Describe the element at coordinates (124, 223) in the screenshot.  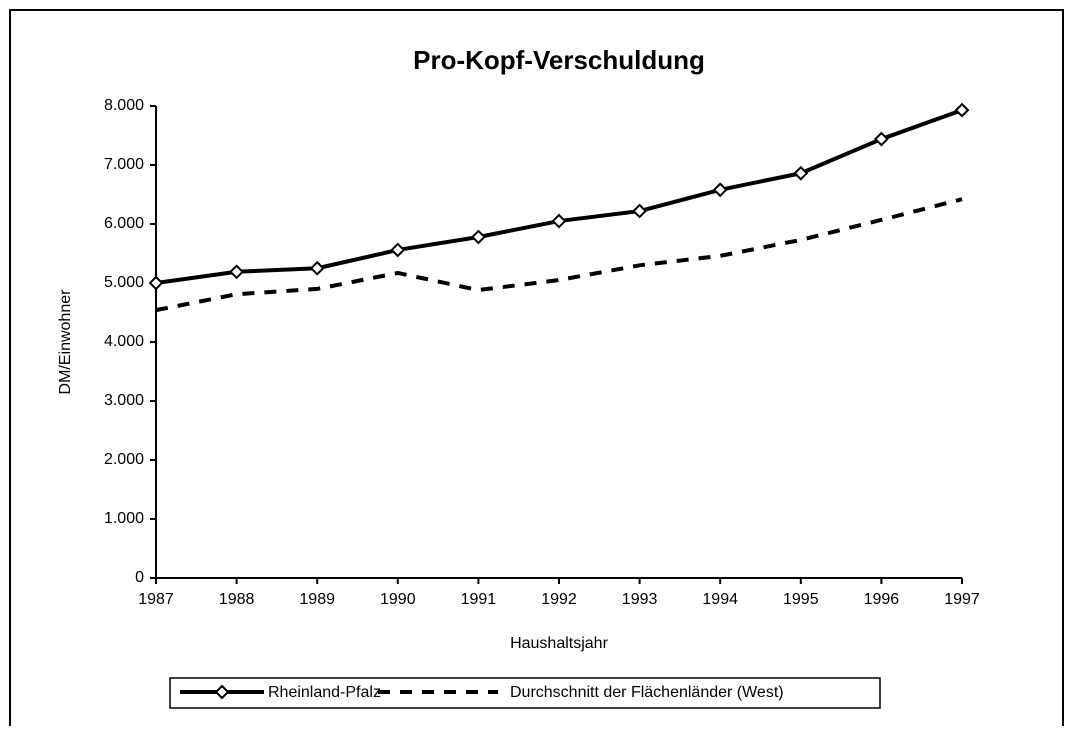
I see `y-tick-label: 6.000` at that location.